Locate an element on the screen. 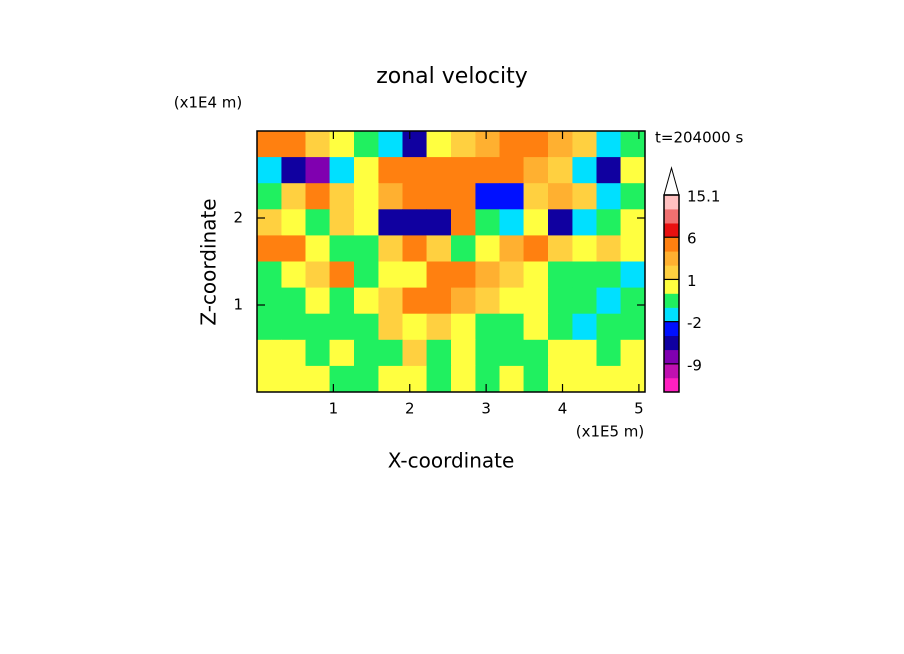 The image size is (904, 654). colorbar-triangle is located at coordinates (671, 181).